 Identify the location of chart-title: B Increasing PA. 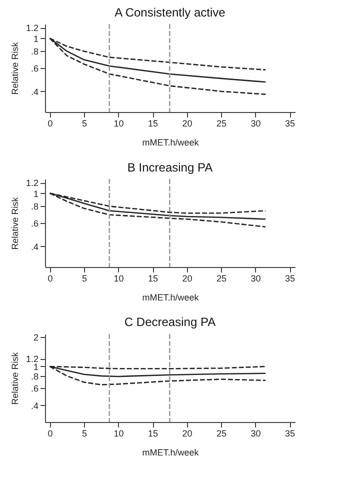
(170, 167).